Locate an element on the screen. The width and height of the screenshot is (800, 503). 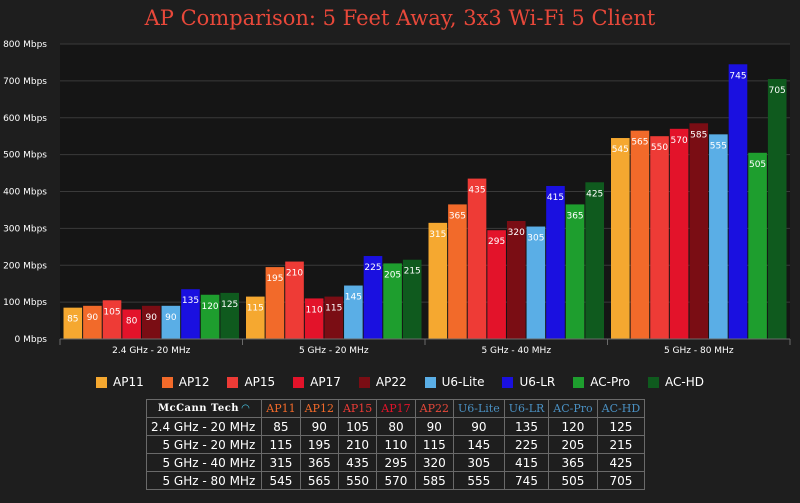
bar-value-label: 565 is located at coordinates (639, 143).